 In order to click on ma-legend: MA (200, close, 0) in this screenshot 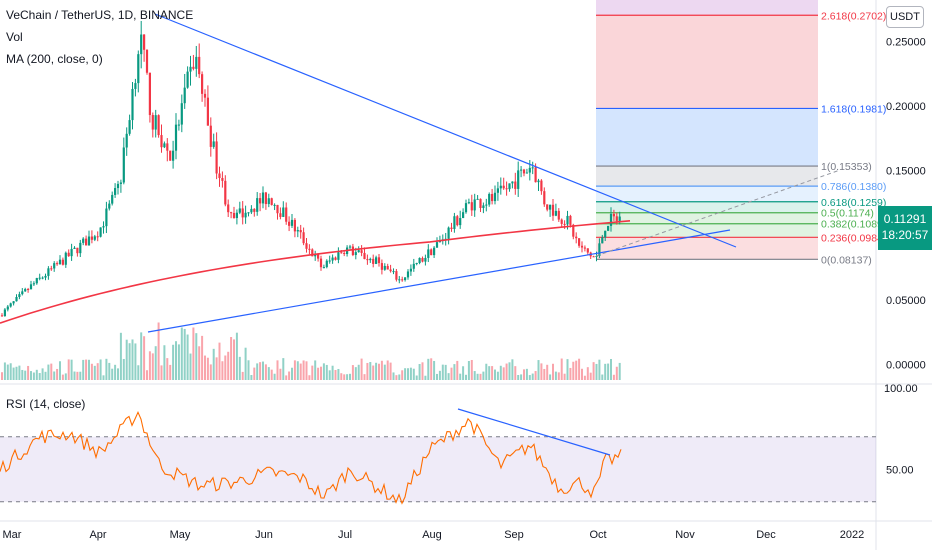, I will do `click(54, 59)`.